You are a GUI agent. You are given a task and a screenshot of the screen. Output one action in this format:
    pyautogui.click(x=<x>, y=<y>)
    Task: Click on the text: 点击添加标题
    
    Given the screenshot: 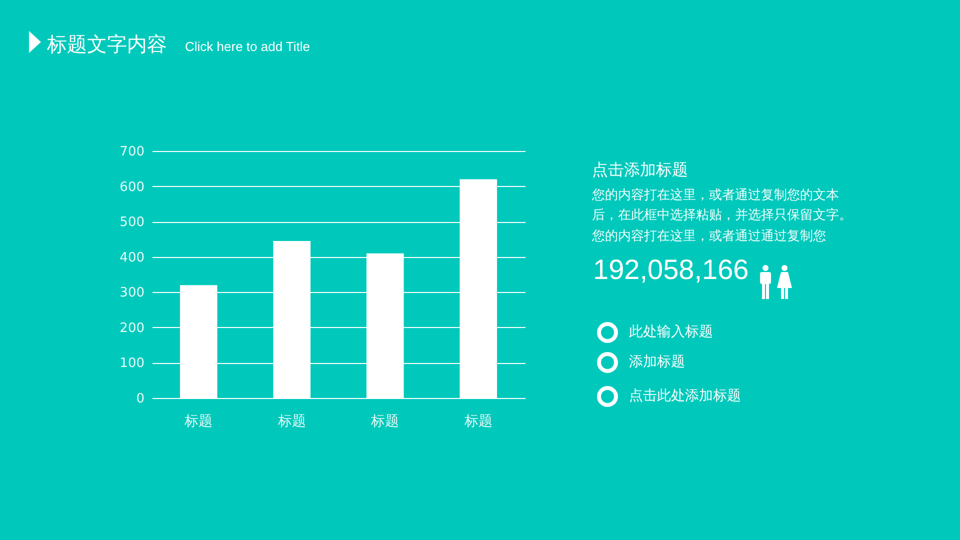 What is the action you would take?
    pyautogui.click(x=640, y=170)
    